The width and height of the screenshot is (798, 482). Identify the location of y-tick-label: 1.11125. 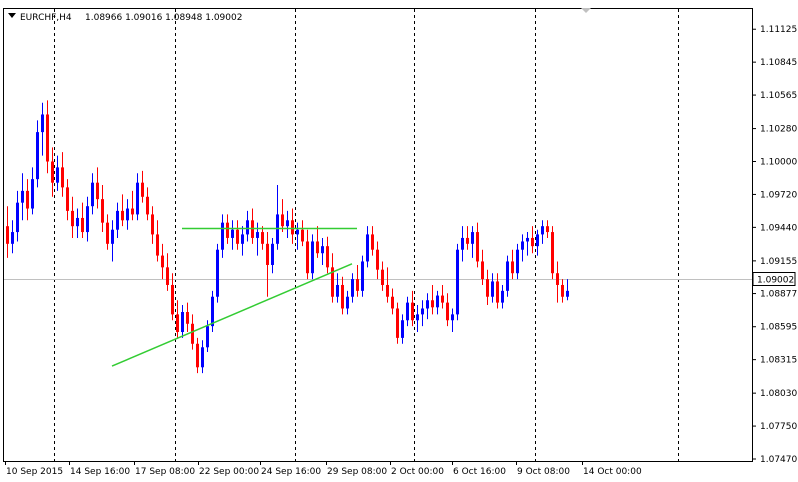
(778, 30).